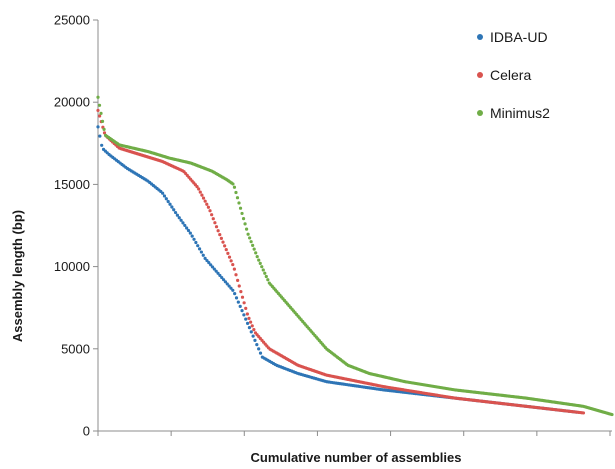 The height and width of the screenshot is (469, 615). I want to click on y-tick-label: 5000, so click(75, 348).